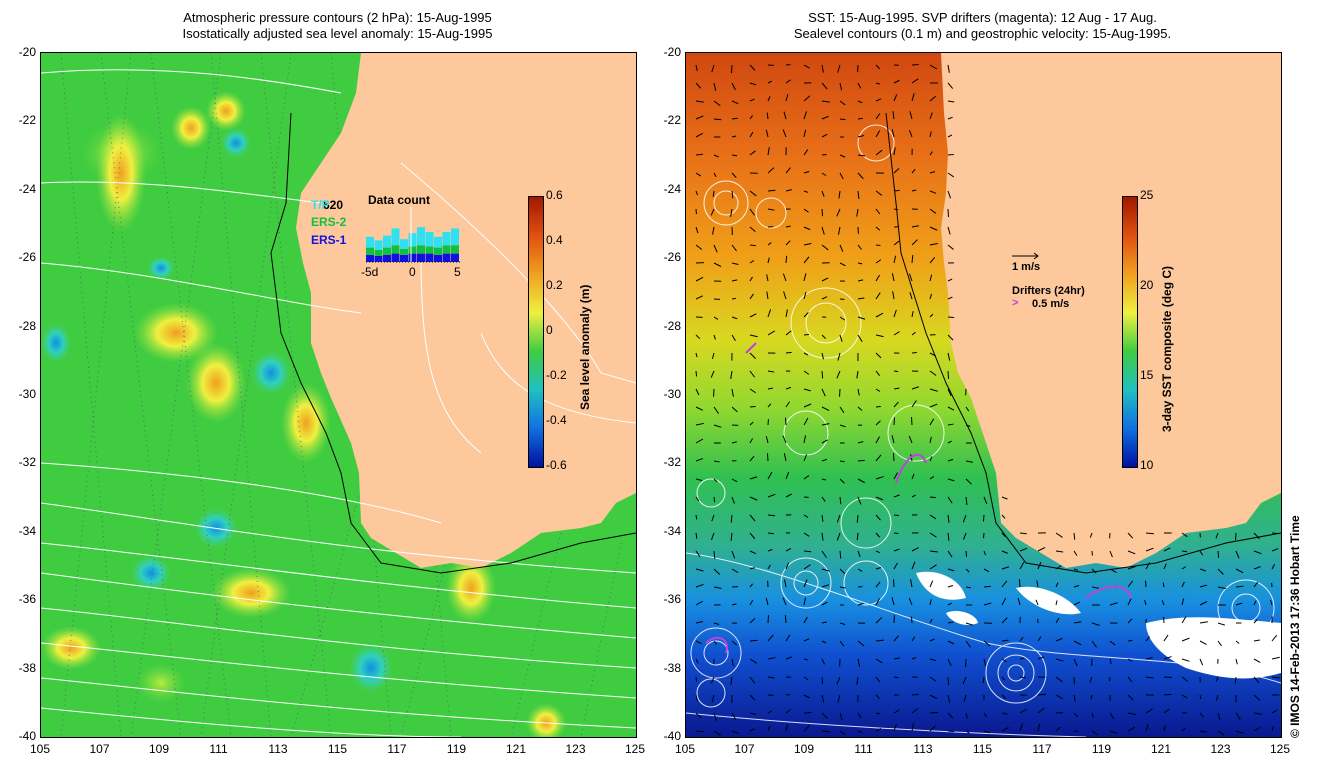  What do you see at coordinates (672, 667) in the screenshot?
I see `right-y-tick: -38` at bounding box center [672, 667].